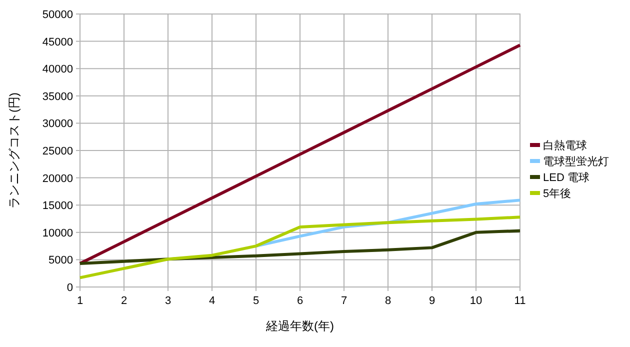  What do you see at coordinates (299, 326) in the screenshot?
I see `x-axis-title: 経過年数(年)` at bounding box center [299, 326].